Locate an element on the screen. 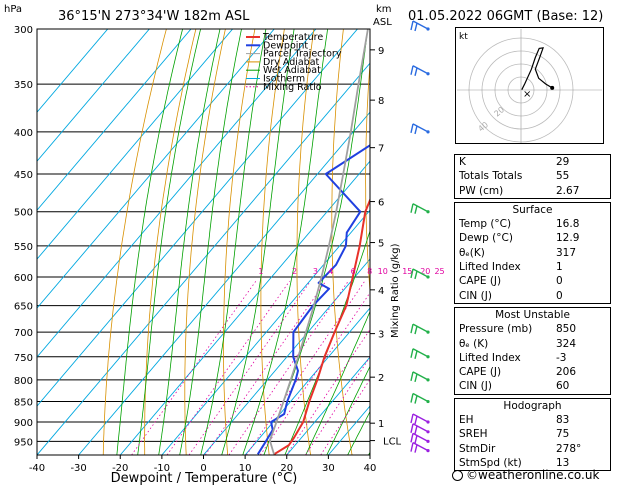 Image resolution: width=629 pixels, height=486 pixels. hodo-row: SREH 75 is located at coordinates (514, 434).